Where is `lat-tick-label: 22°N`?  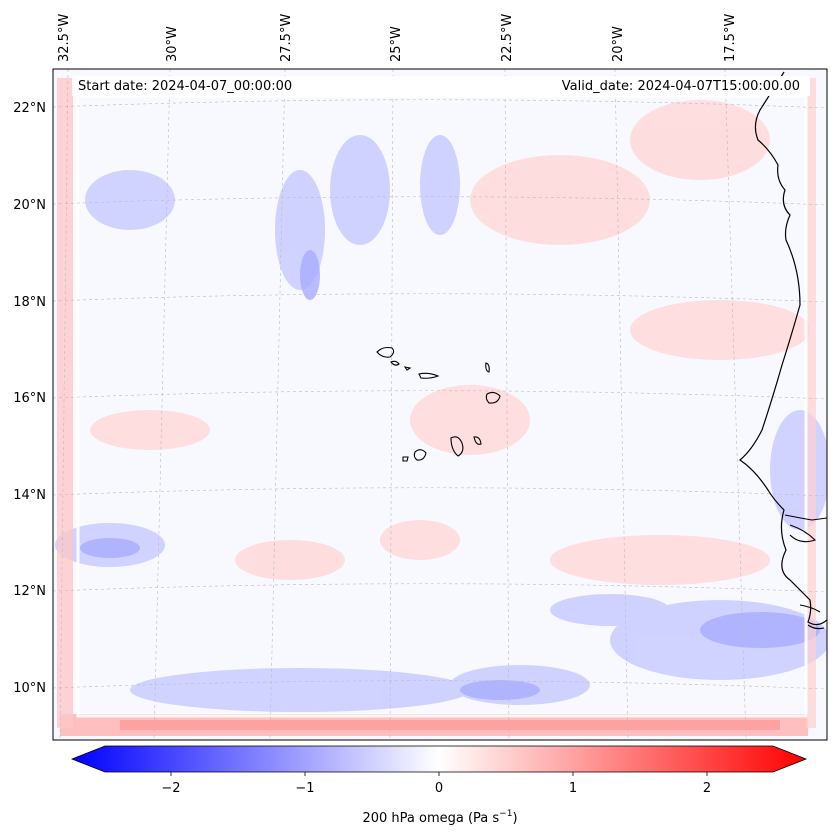
lat-tick-label: 22°N is located at coordinates (29, 108).